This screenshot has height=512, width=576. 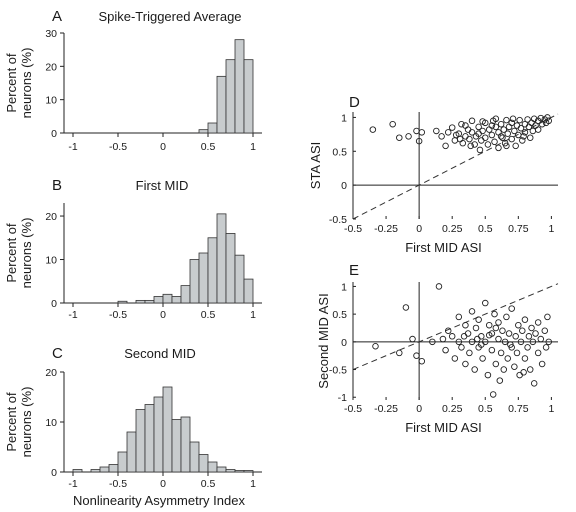 What do you see at coordinates (57, 185) in the screenshot?
I see `panel-letter: B` at bounding box center [57, 185].